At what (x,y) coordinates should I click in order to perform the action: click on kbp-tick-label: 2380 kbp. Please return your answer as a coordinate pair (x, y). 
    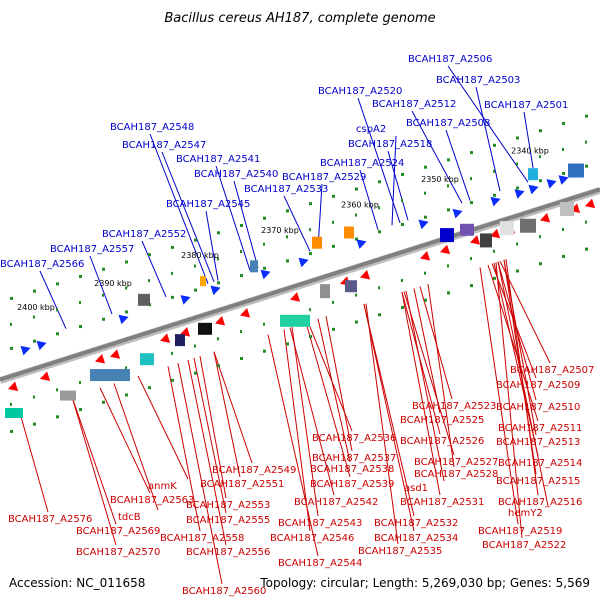
    Looking at the image, I should click on (200, 255).